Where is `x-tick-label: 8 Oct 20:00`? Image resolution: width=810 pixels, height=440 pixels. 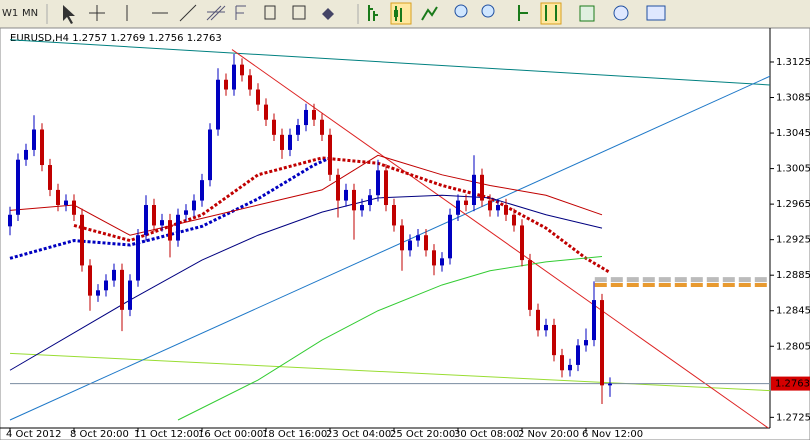 x-tick-label: 8 Oct 20:00 is located at coordinates (99, 434).